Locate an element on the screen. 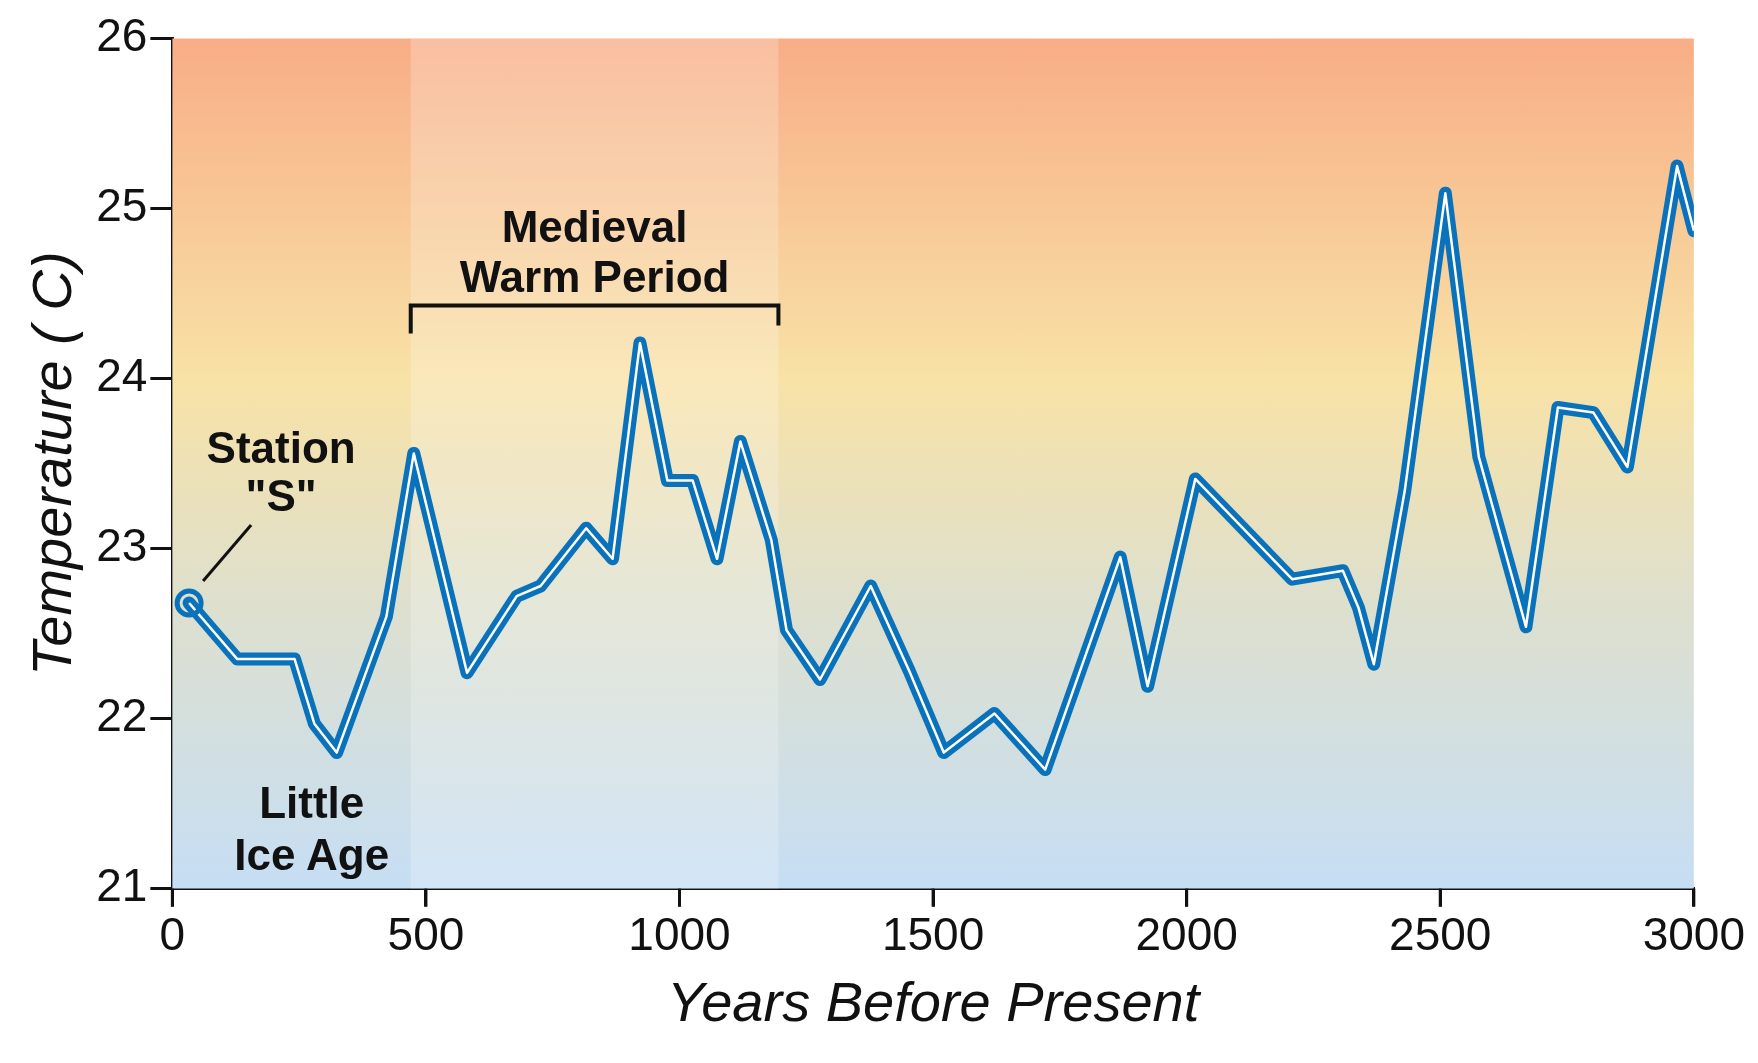 The width and height of the screenshot is (1758, 1063). x-tick-label: 3000 is located at coordinates (1694, 933).